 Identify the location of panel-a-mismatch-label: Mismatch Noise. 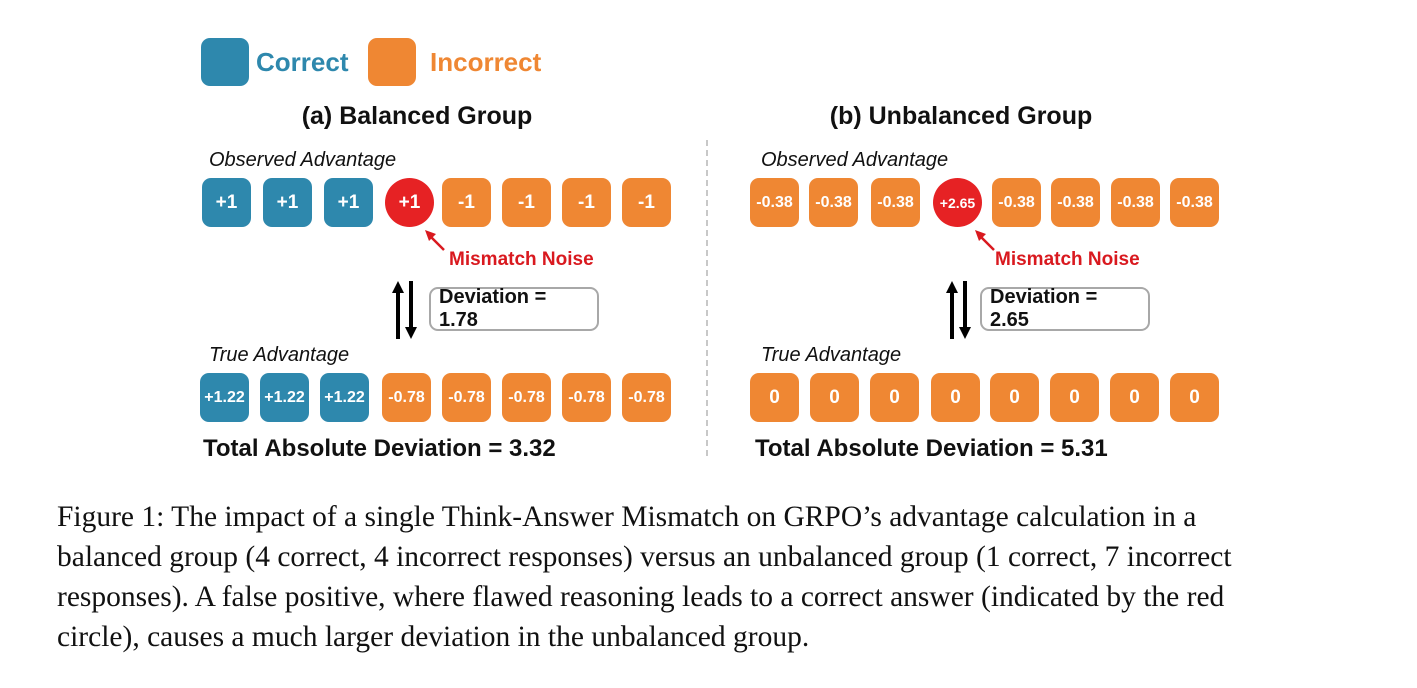
(521, 259).